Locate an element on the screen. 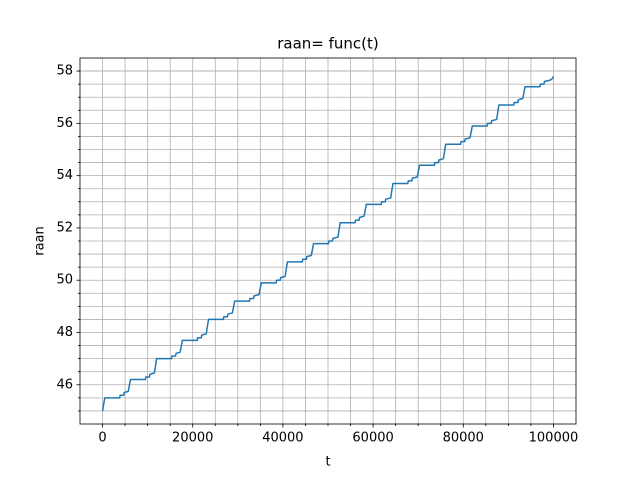 The height and width of the screenshot is (480, 640). y-tick-label: 58 is located at coordinates (64, 71).